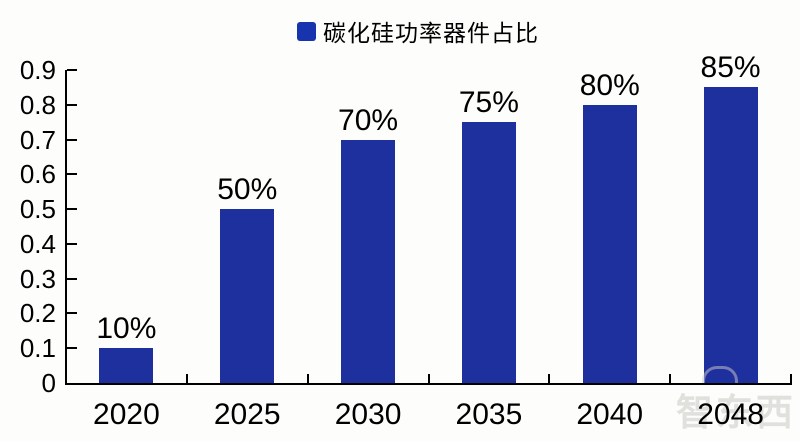 The height and width of the screenshot is (442, 800). Describe the element at coordinates (37, 209) in the screenshot. I see `y-axis-tick-label: 0.5` at that location.